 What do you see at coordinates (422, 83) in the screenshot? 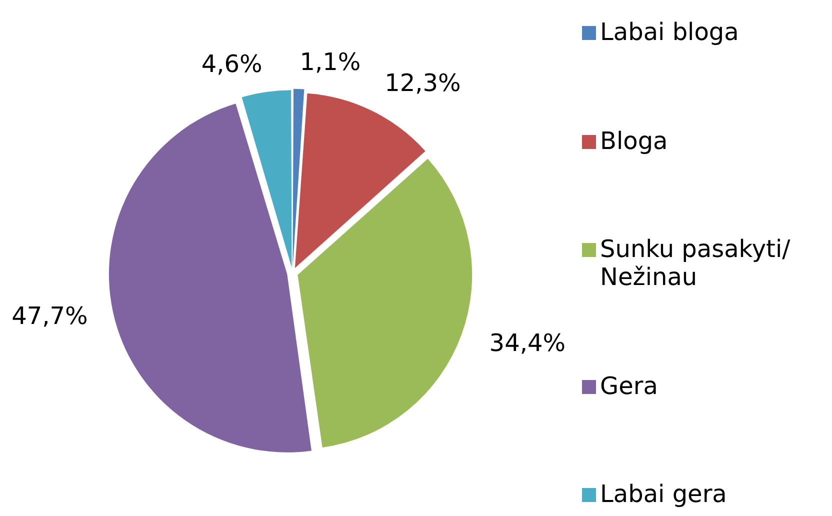
I see `data-label: 12,3%` at bounding box center [422, 83].